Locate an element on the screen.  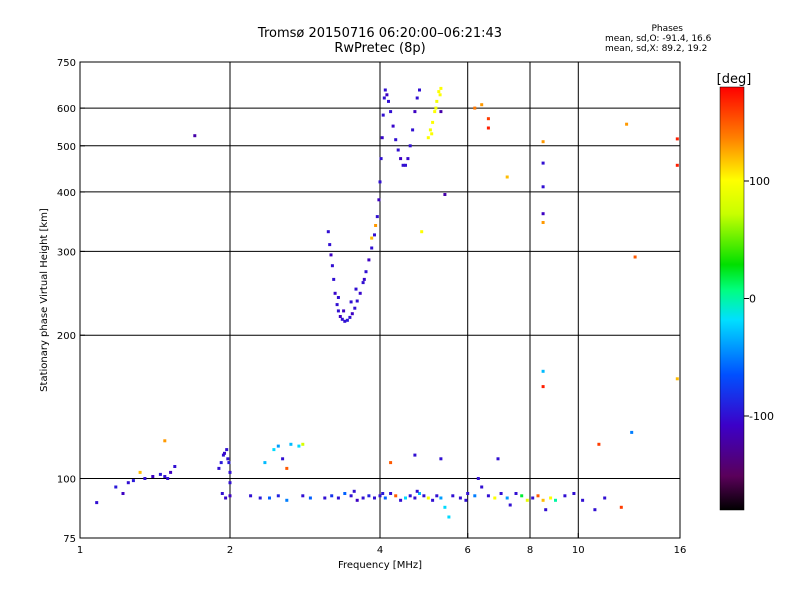
colorbar-label: [deg] is located at coordinates (734, 79).